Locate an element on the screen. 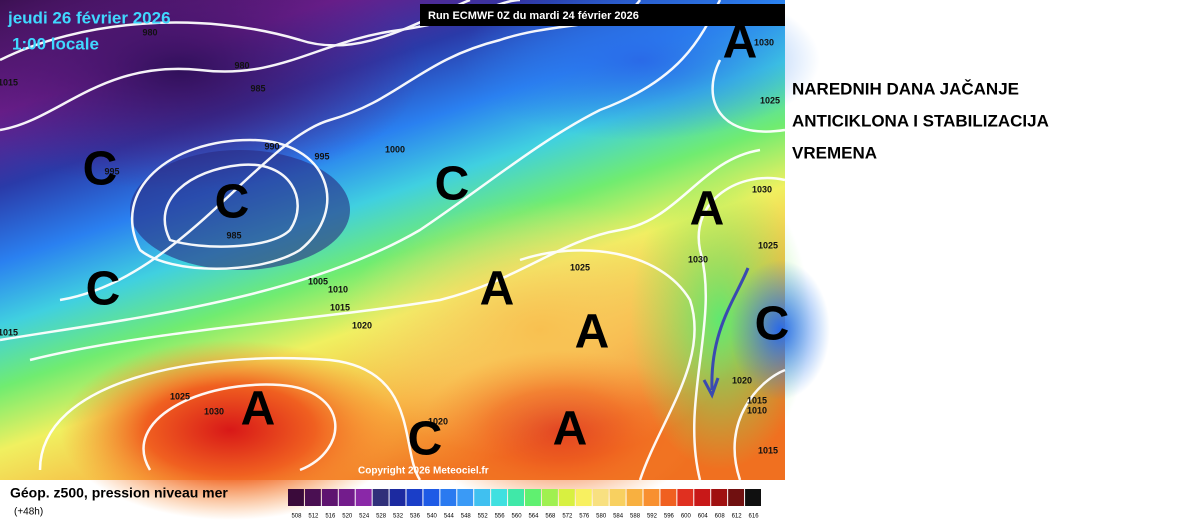  scale-label: 516 is located at coordinates (330, 517).